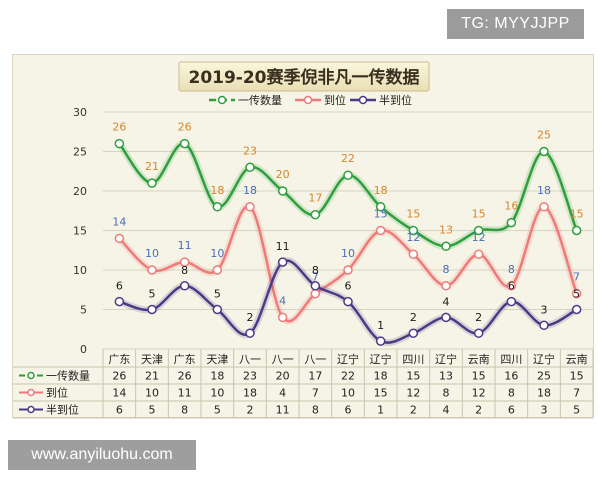  Describe the element at coordinates (184, 410) in the screenshot. I see `table-cell: 8` at that location.